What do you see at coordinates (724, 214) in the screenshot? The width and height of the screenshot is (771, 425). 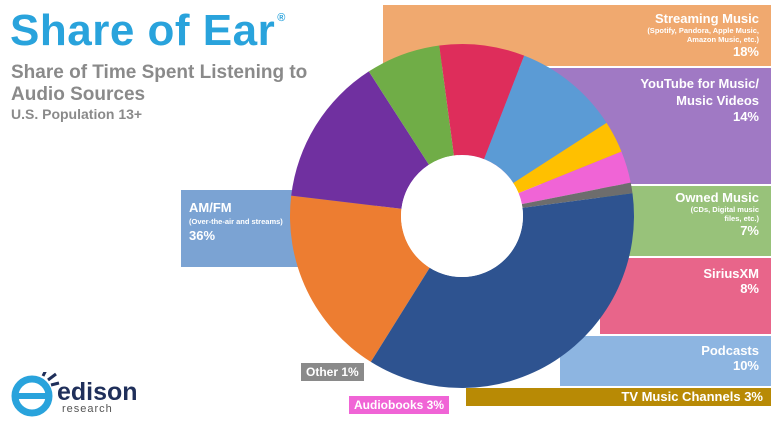 I see `label-owned-detail: (CDs, Digital music files, etc.)` at bounding box center [724, 214].